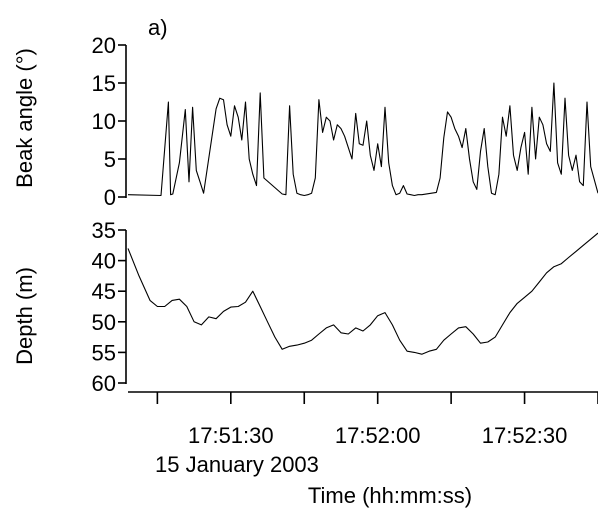 The width and height of the screenshot is (598, 510). What do you see at coordinates (390, 495) in the screenshot?
I see `x-axis-label: Time (hh:mm:ss)` at bounding box center [390, 495].